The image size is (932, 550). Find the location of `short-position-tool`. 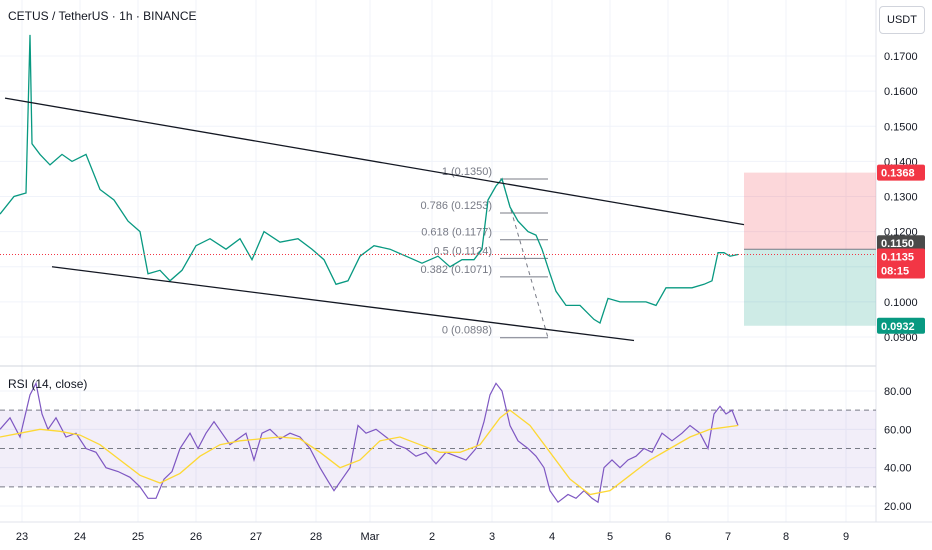

short-position-tool is located at coordinates (810, 249).